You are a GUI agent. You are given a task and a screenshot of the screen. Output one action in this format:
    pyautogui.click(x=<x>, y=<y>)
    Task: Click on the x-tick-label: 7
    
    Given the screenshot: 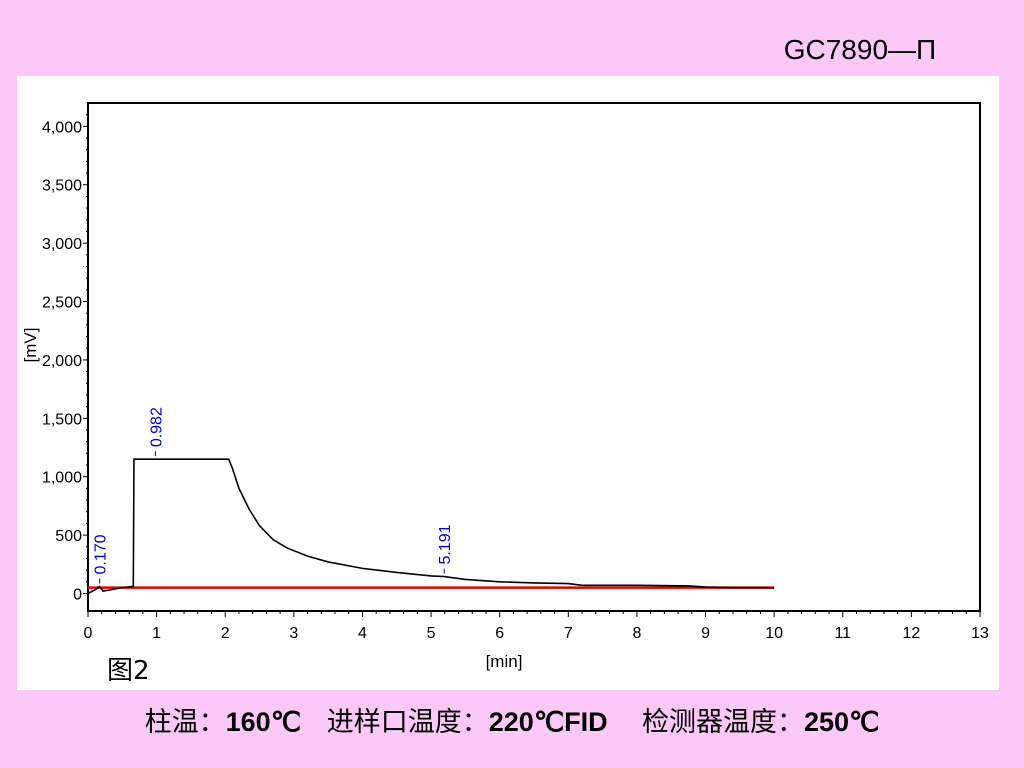 What is the action you would take?
    pyautogui.click(x=568, y=633)
    